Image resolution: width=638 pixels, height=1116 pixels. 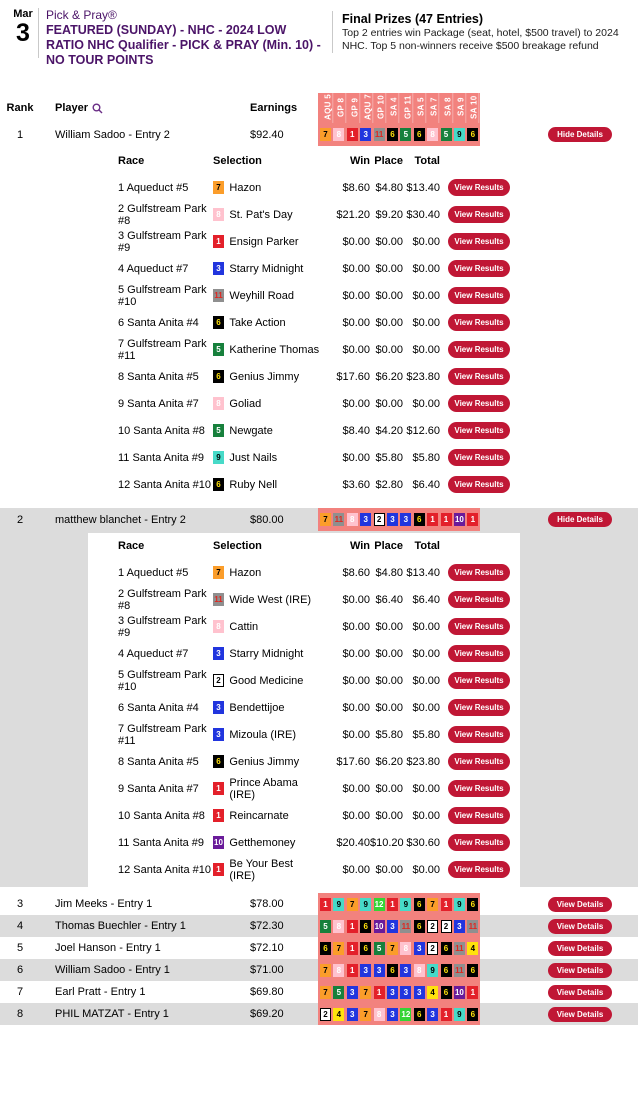 I want to click on horse-name: Hazon, so click(x=245, y=187).